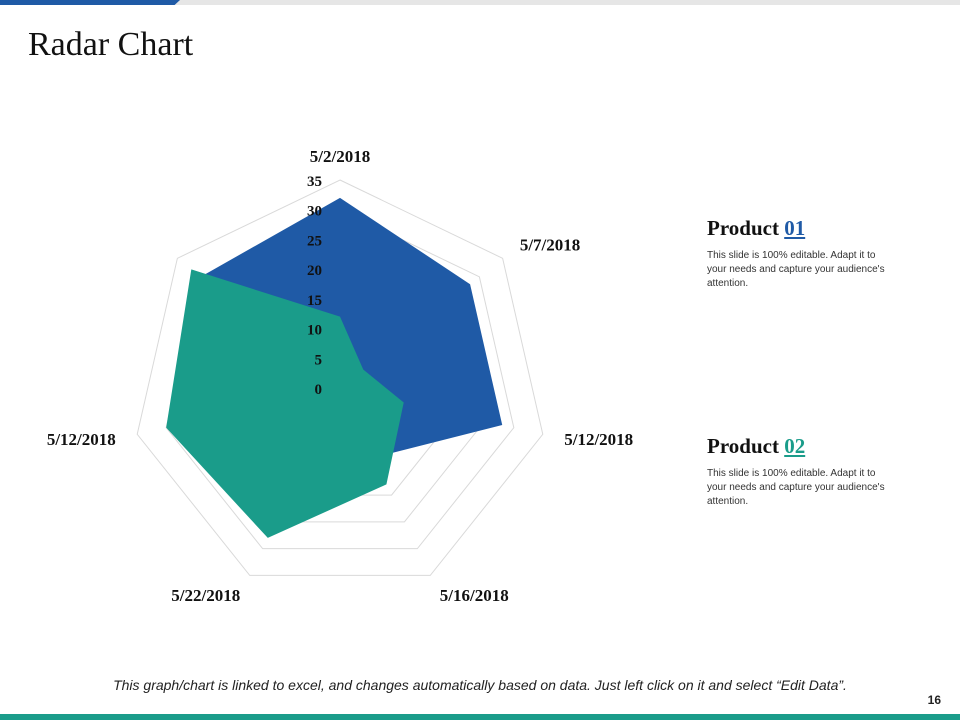 The height and width of the screenshot is (720, 960). I want to click on tick-label: 0, so click(319, 390).